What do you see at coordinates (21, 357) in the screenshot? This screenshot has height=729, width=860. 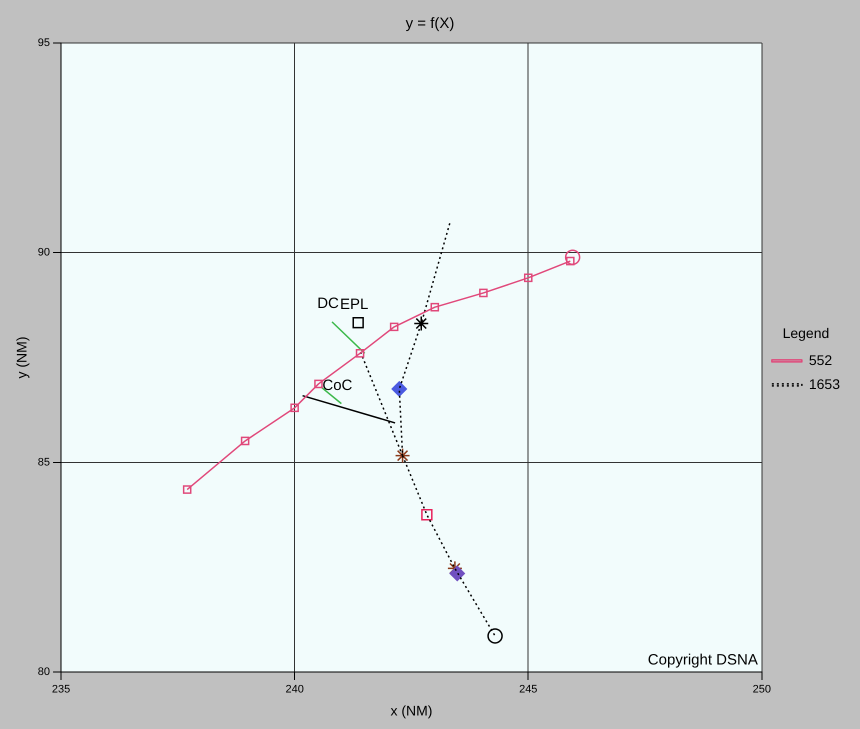 I see `y-axis-title: y (NM)` at bounding box center [21, 357].